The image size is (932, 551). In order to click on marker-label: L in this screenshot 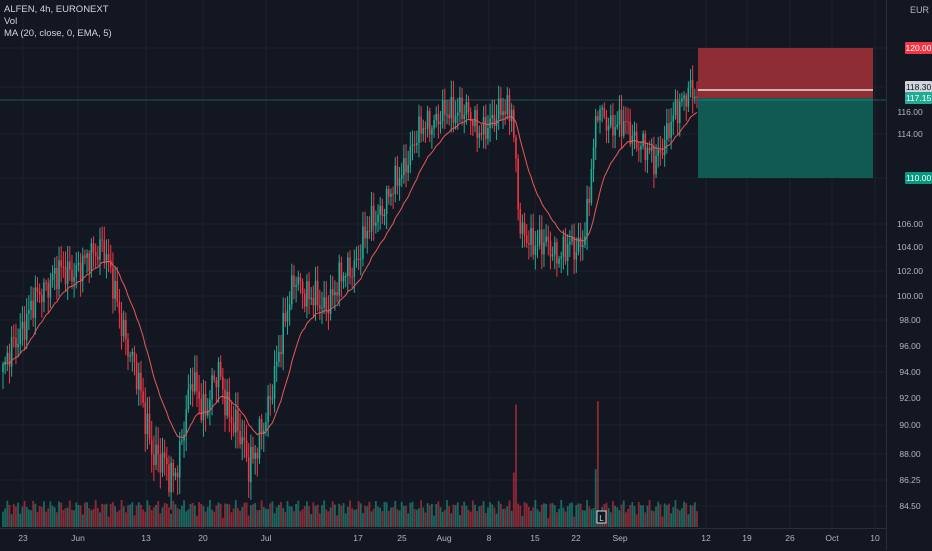, I will do `click(601, 518)`.